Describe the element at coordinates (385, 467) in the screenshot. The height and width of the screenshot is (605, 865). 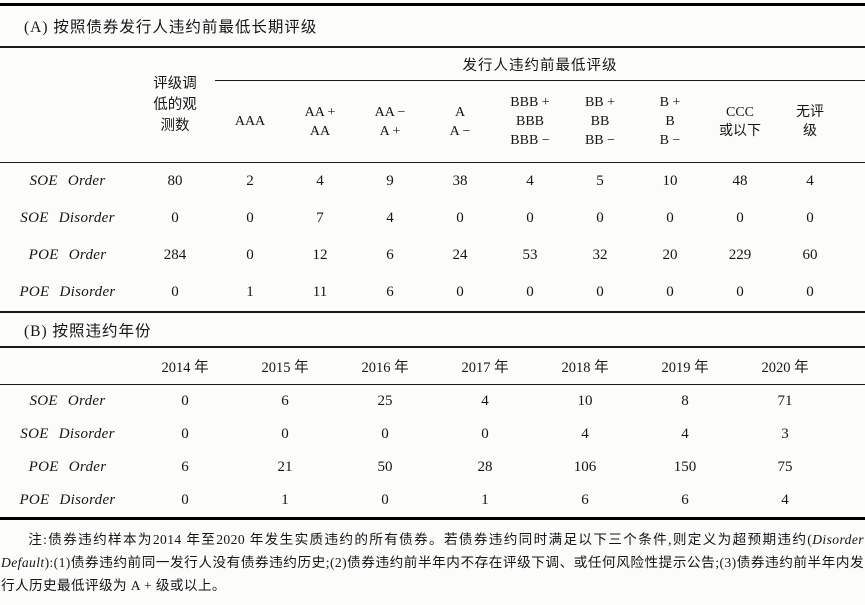
I see `value-cell: 50` at that location.